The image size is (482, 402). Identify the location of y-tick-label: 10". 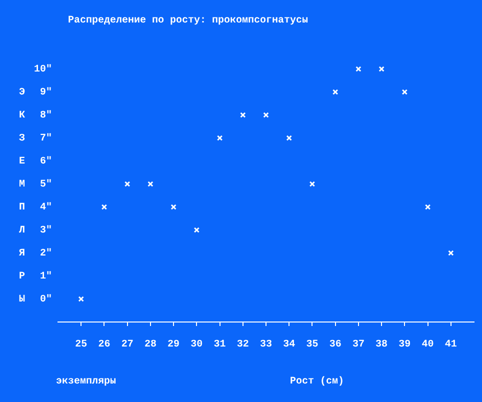
(43, 70).